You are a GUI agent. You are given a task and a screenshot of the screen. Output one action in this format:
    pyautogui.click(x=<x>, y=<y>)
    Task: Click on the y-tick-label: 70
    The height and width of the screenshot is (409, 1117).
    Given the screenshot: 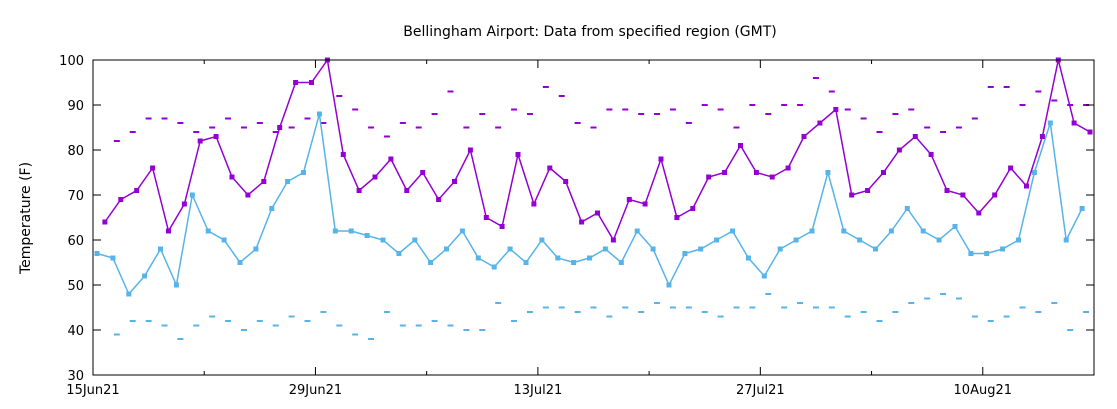 What is the action you would take?
    pyautogui.click(x=75, y=196)
    